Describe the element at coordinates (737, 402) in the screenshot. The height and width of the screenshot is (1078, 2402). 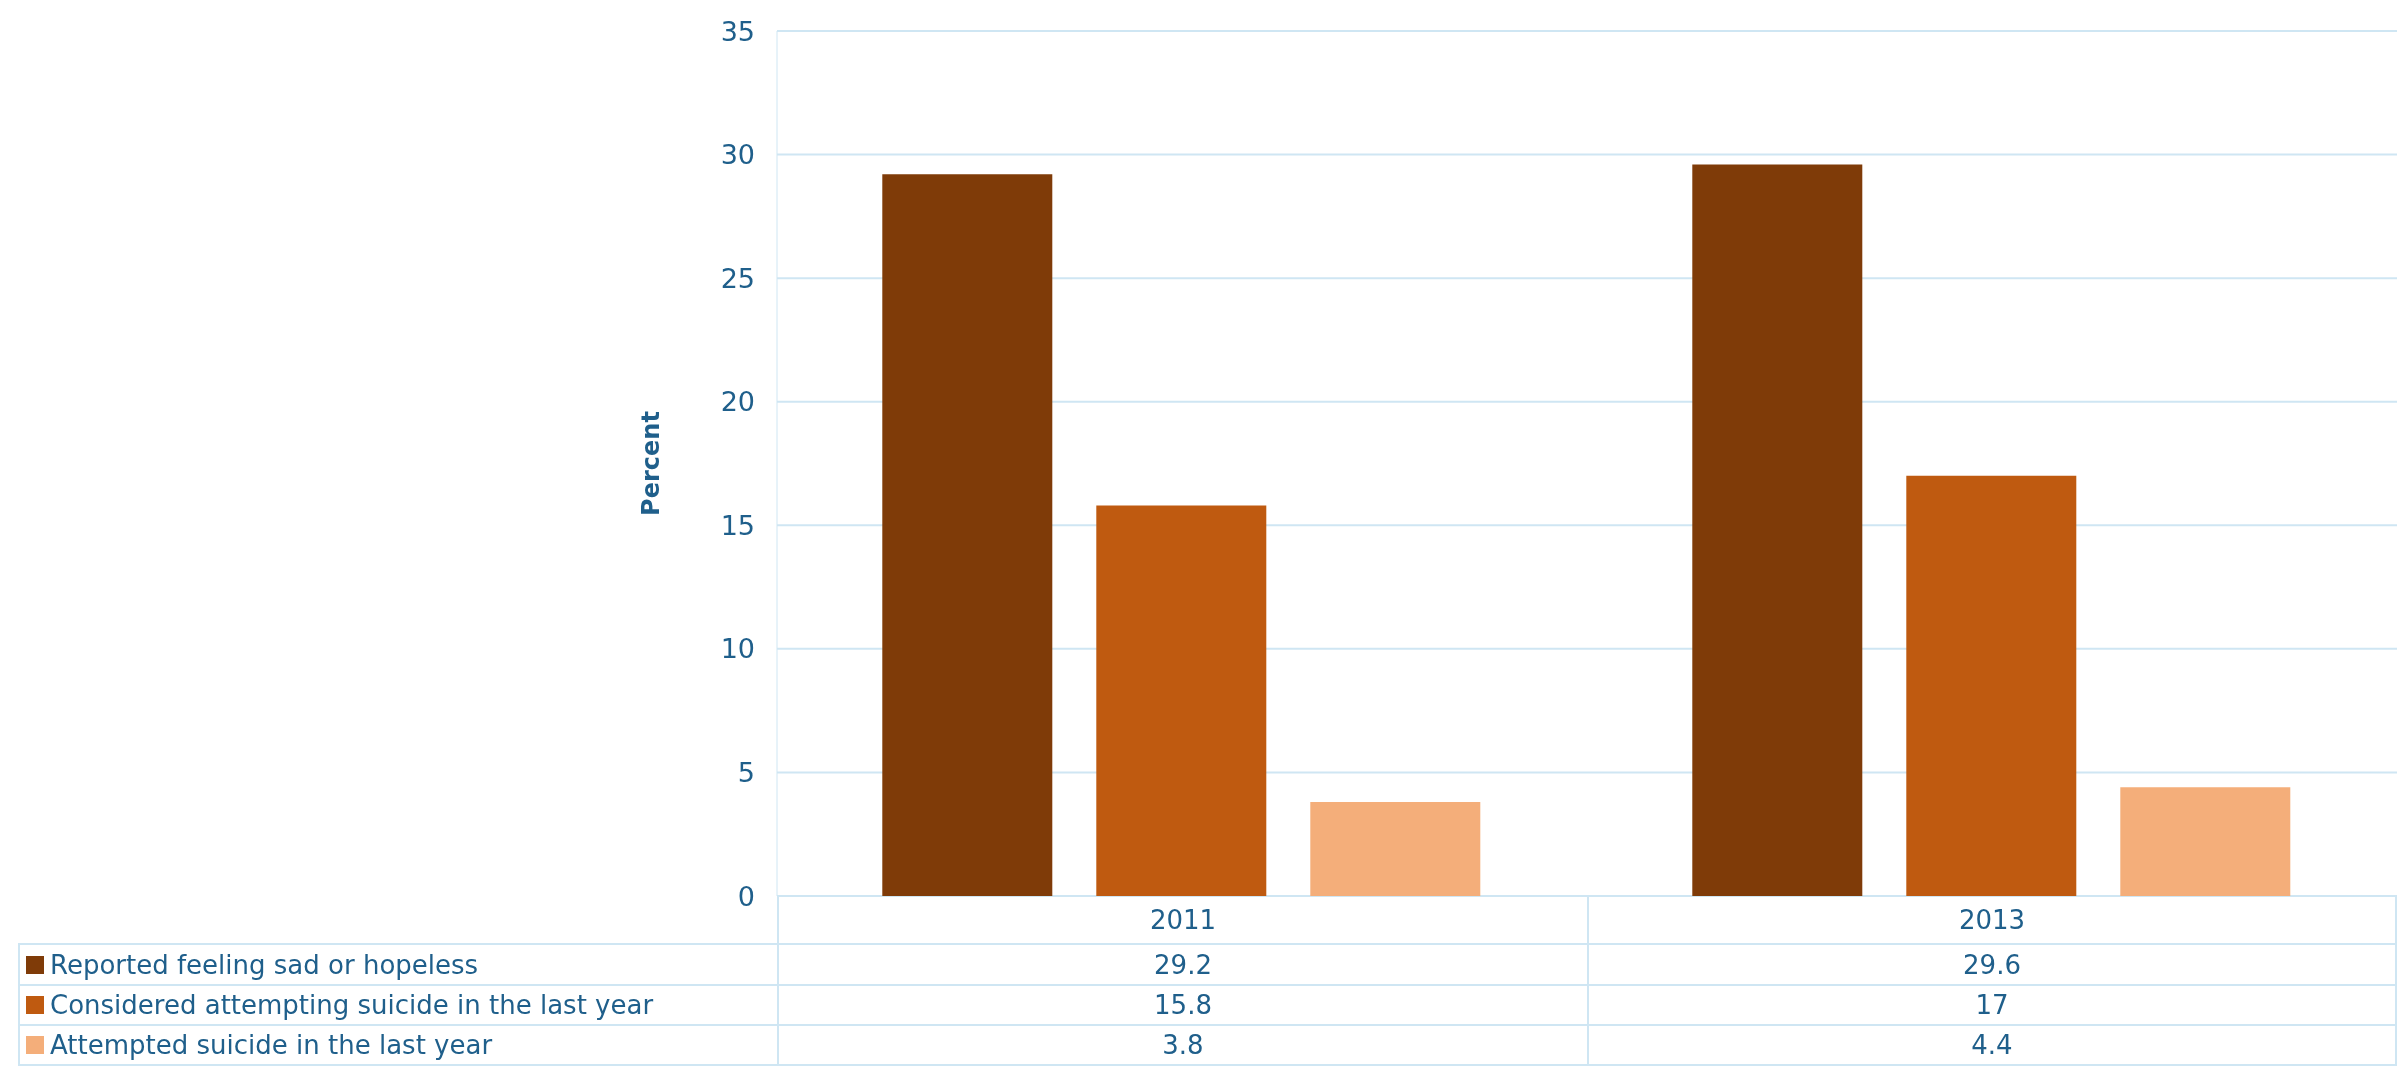
I see `y-tick-label: 20` at that location.